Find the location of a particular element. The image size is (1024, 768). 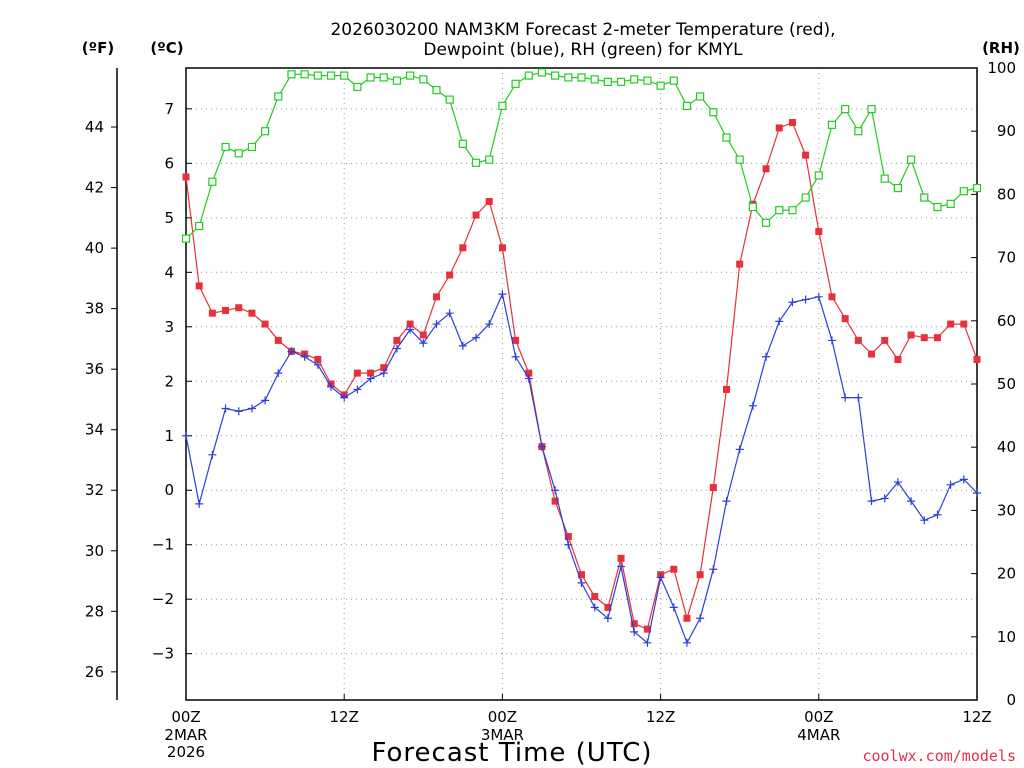

rh-tick-label: 10 is located at coordinates (1006, 637).